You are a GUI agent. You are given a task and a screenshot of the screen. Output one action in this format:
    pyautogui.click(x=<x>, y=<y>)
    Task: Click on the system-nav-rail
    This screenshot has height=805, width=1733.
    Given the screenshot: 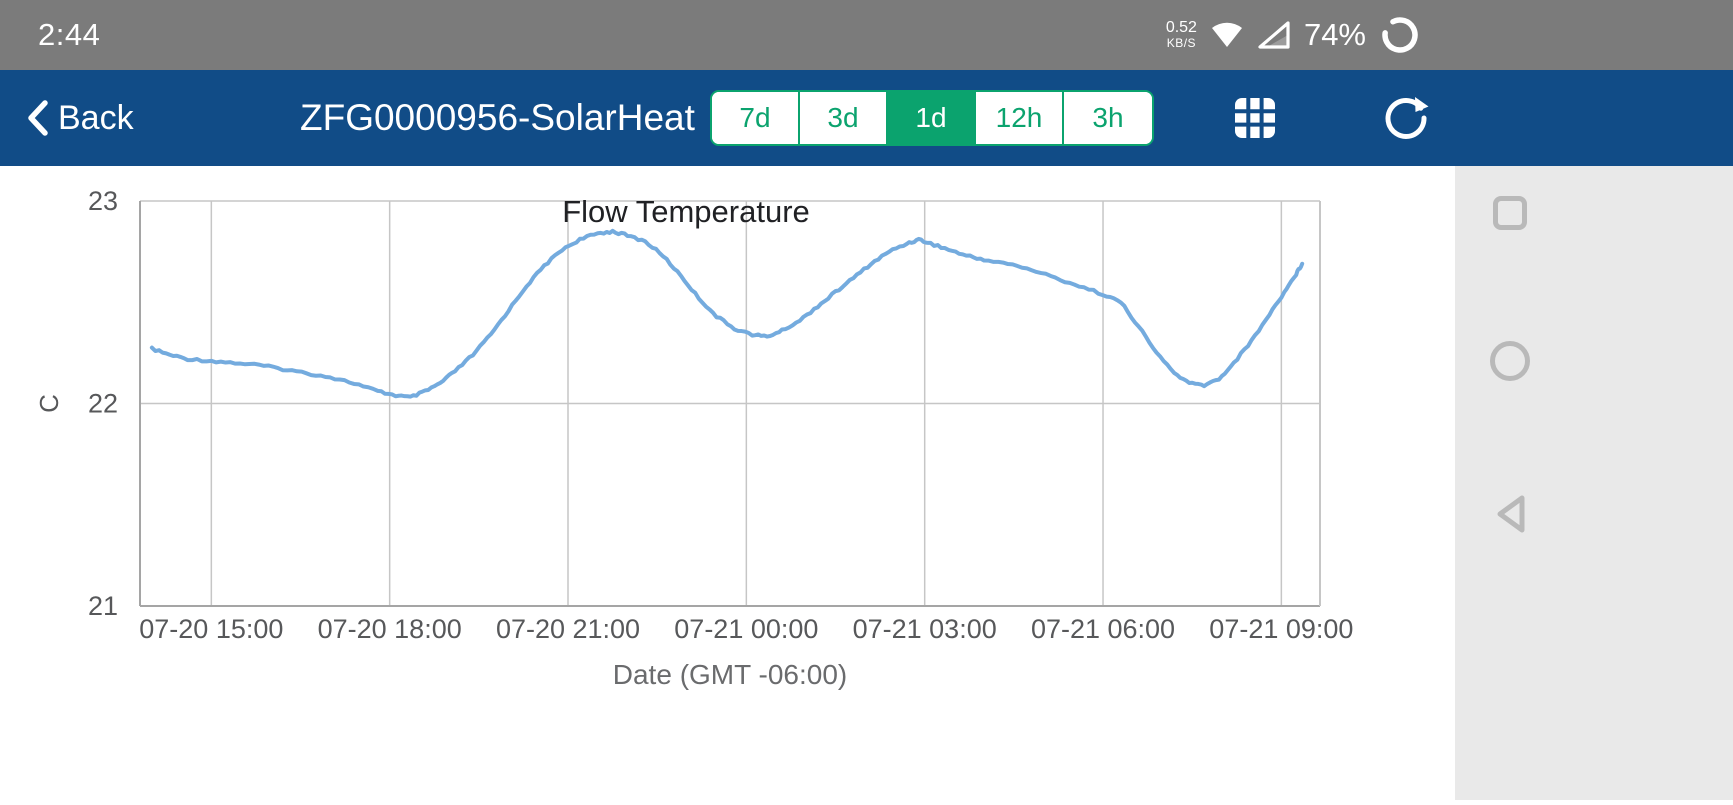 What is the action you would take?
    pyautogui.click(x=1594, y=483)
    